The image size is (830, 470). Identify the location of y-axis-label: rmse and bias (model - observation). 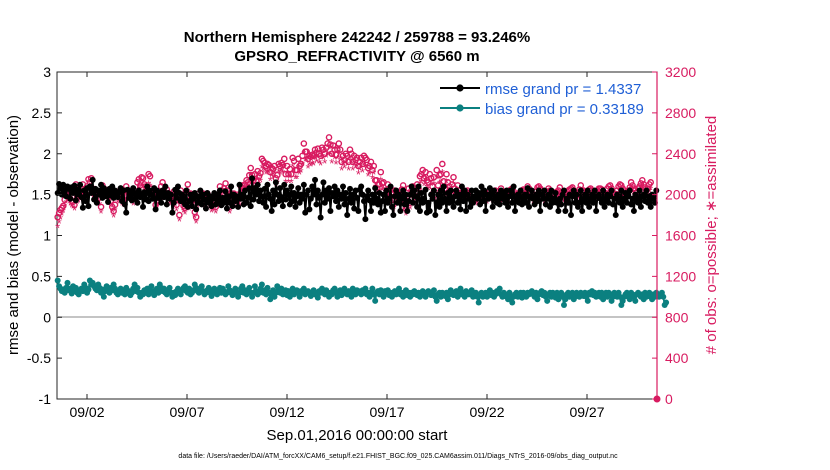
(13, 235).